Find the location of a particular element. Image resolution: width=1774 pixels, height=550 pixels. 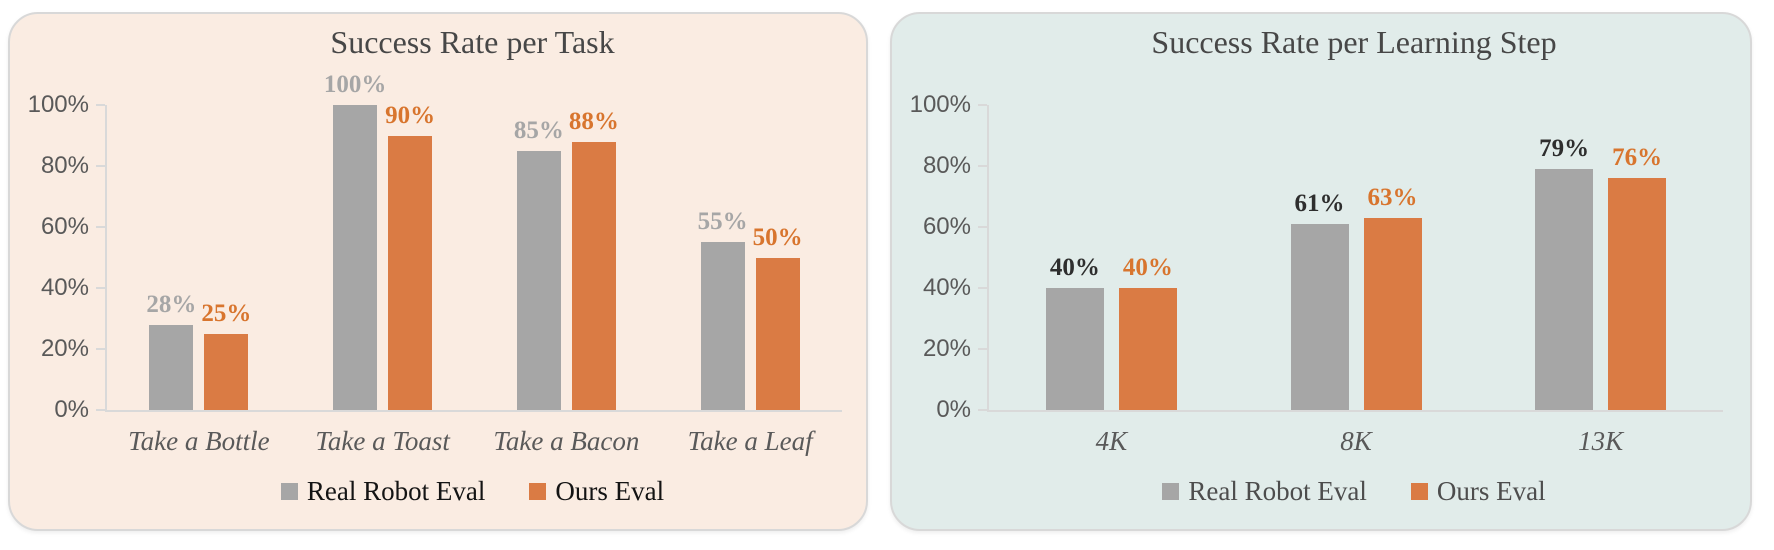

bar-label-real-robot-eval-take-a-bottle: 28% is located at coordinates (171, 304).